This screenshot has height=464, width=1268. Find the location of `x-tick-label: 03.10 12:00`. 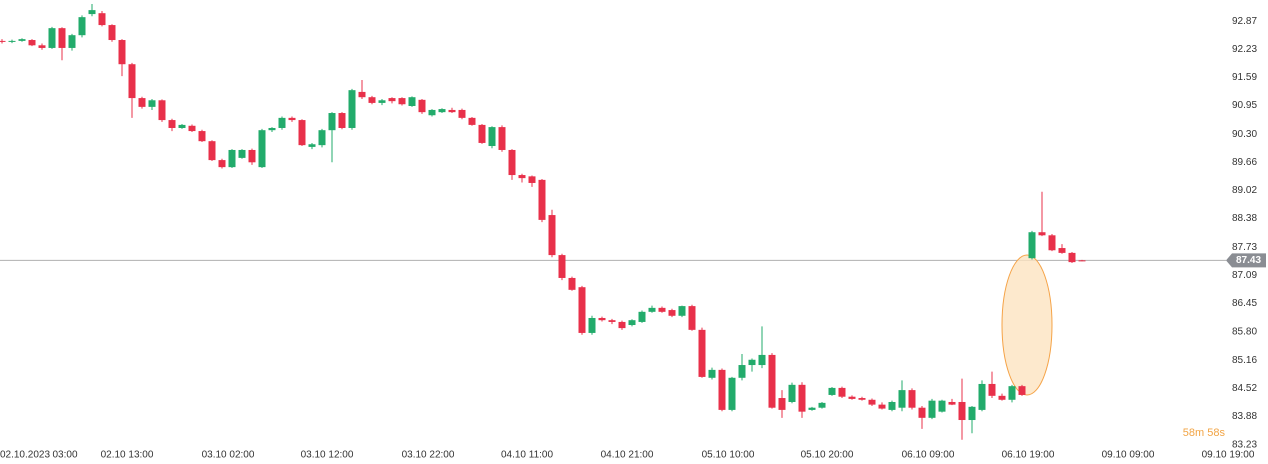

x-tick-label: 03.10 12:00 is located at coordinates (327, 455).